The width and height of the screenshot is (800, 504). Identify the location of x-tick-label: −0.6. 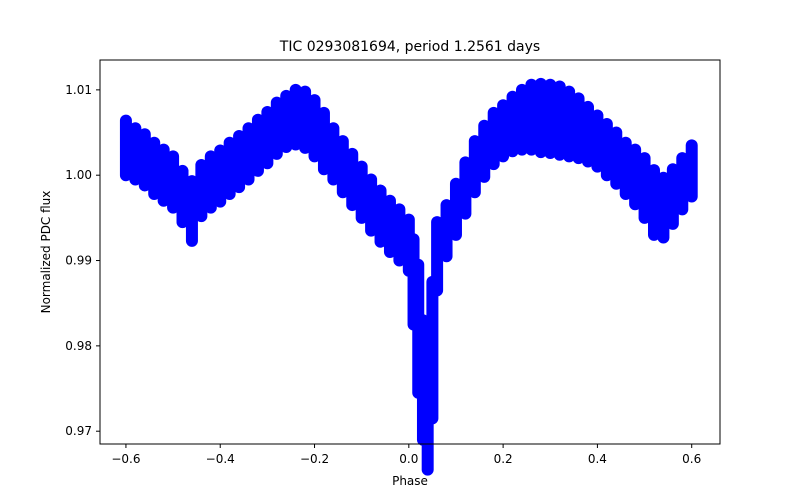
(125, 459).